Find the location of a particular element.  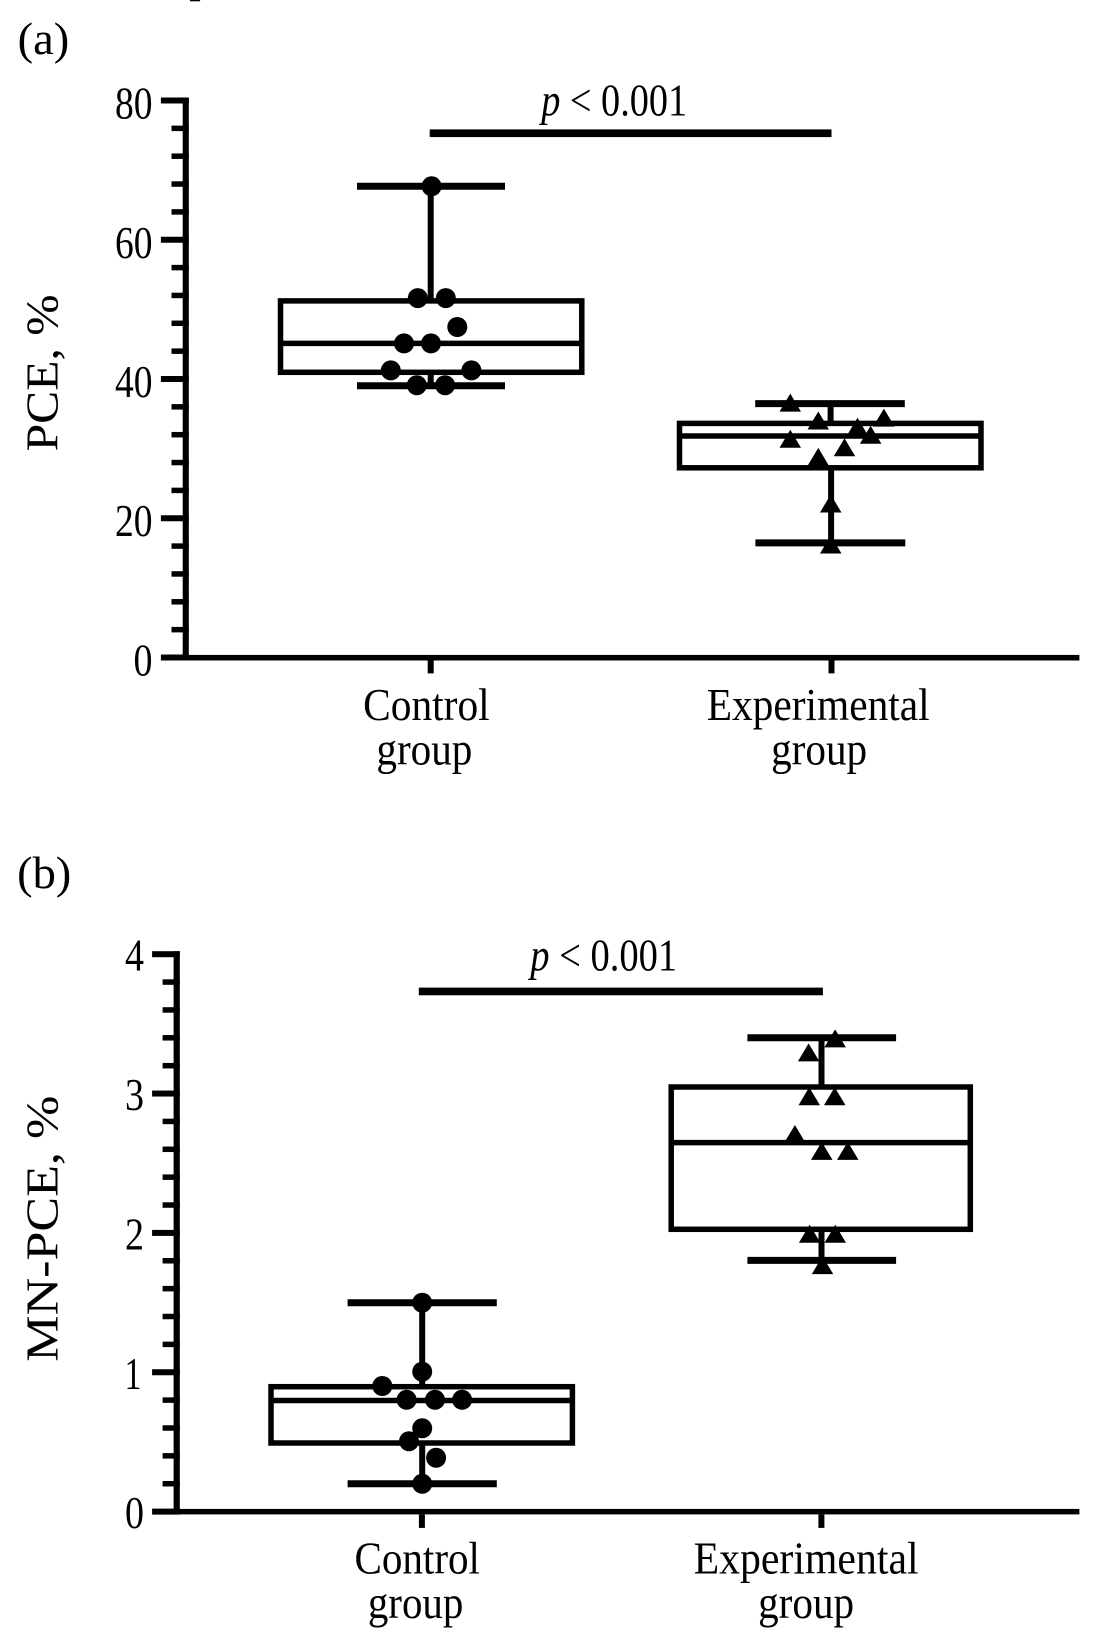

svg-text: 3 is located at coordinates (134, 1094).